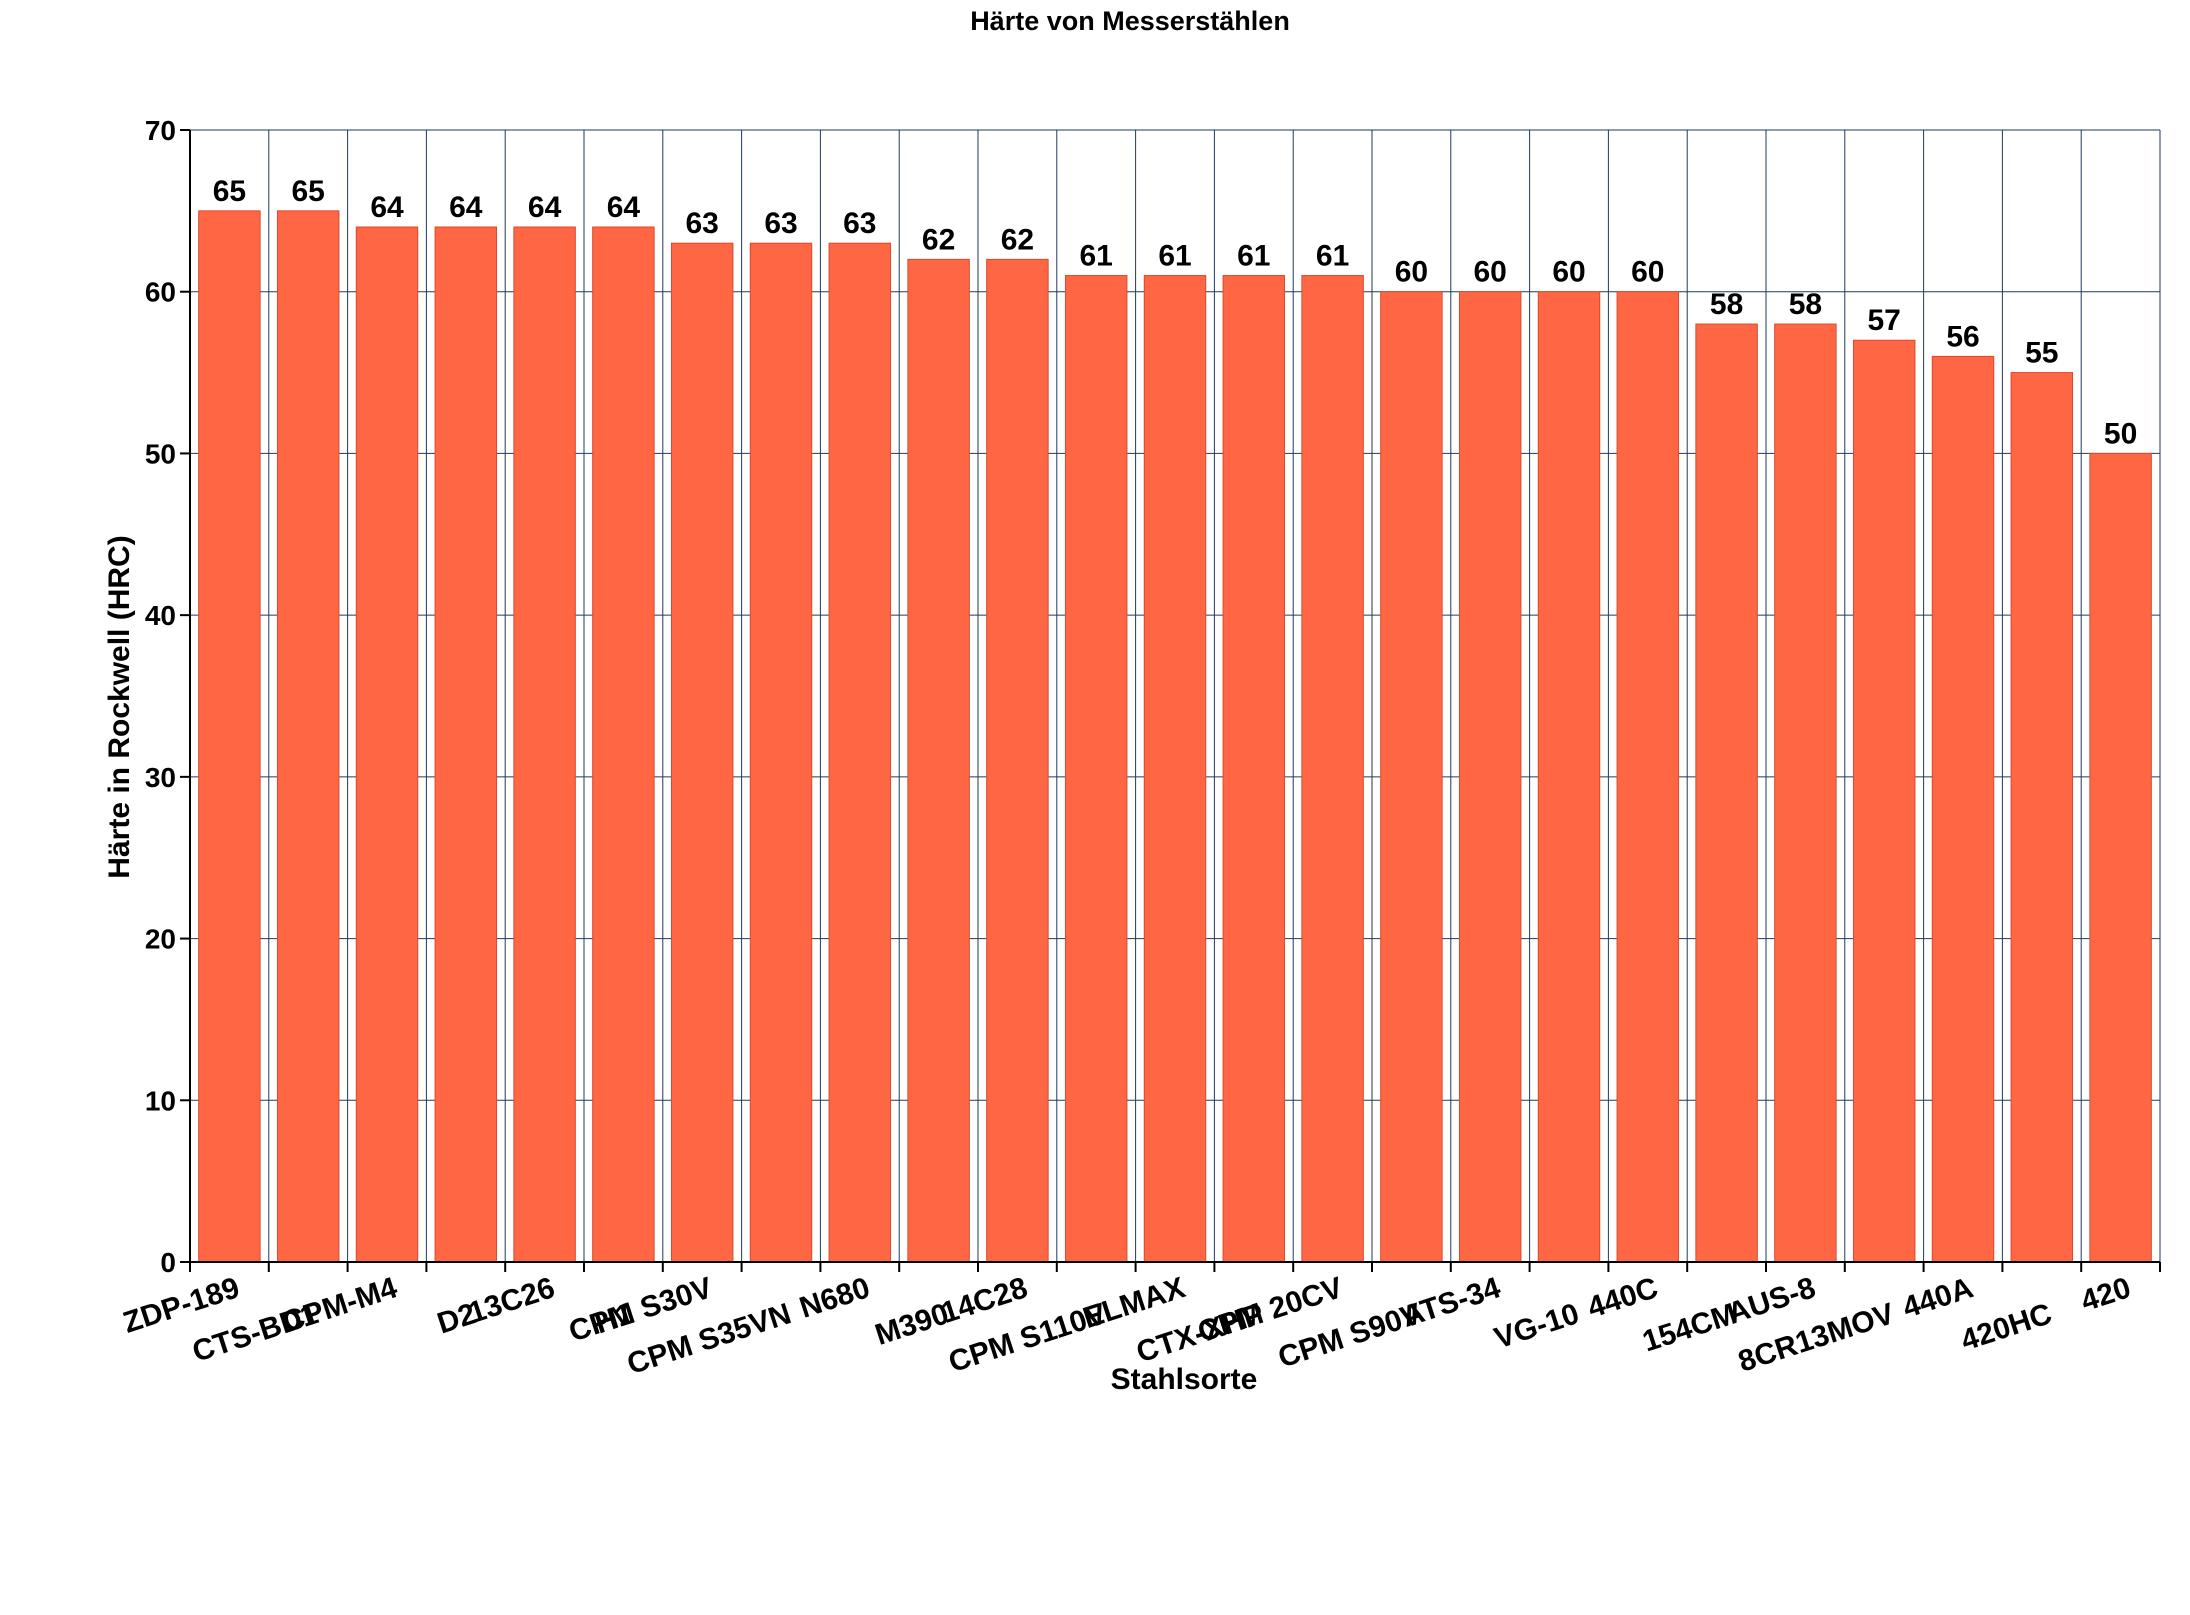  I want to click on data-label: 56, so click(1962, 336).